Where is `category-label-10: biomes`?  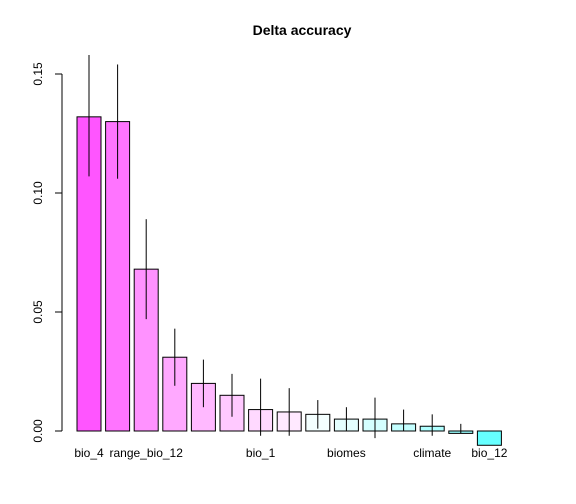
category-label-10: biomes is located at coordinates (346, 453).